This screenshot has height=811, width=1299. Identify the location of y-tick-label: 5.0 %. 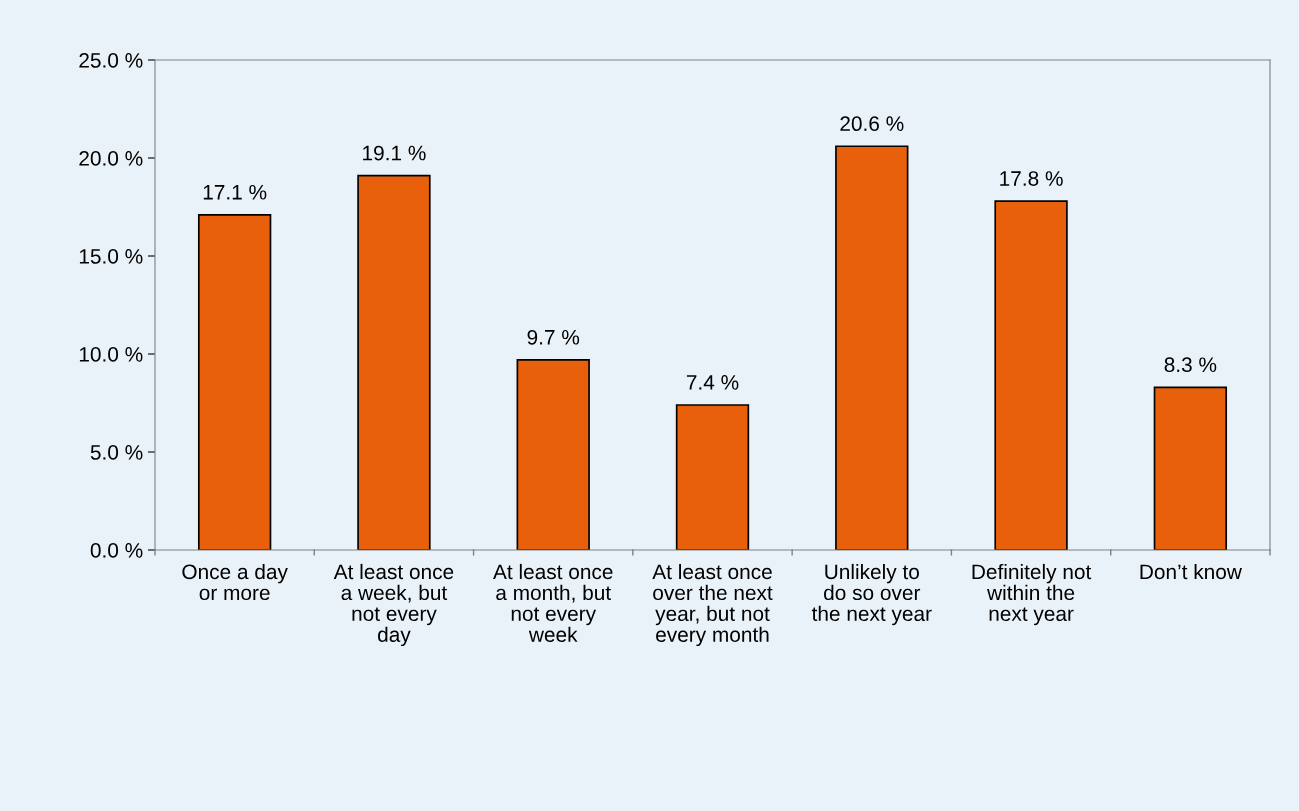
(116, 452).